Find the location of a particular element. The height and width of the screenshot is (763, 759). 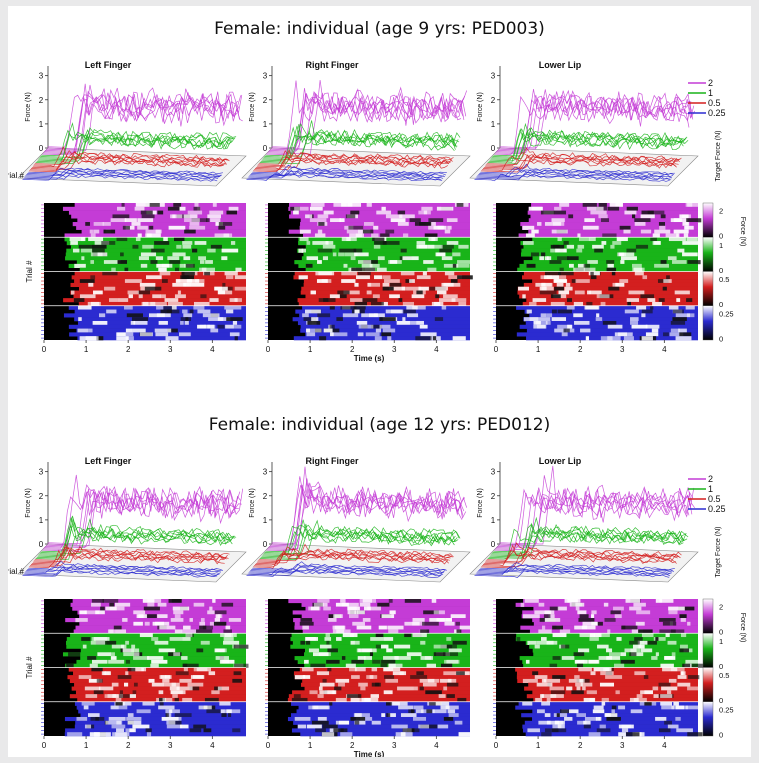

force-tick-label: 3 is located at coordinates (265, 472).